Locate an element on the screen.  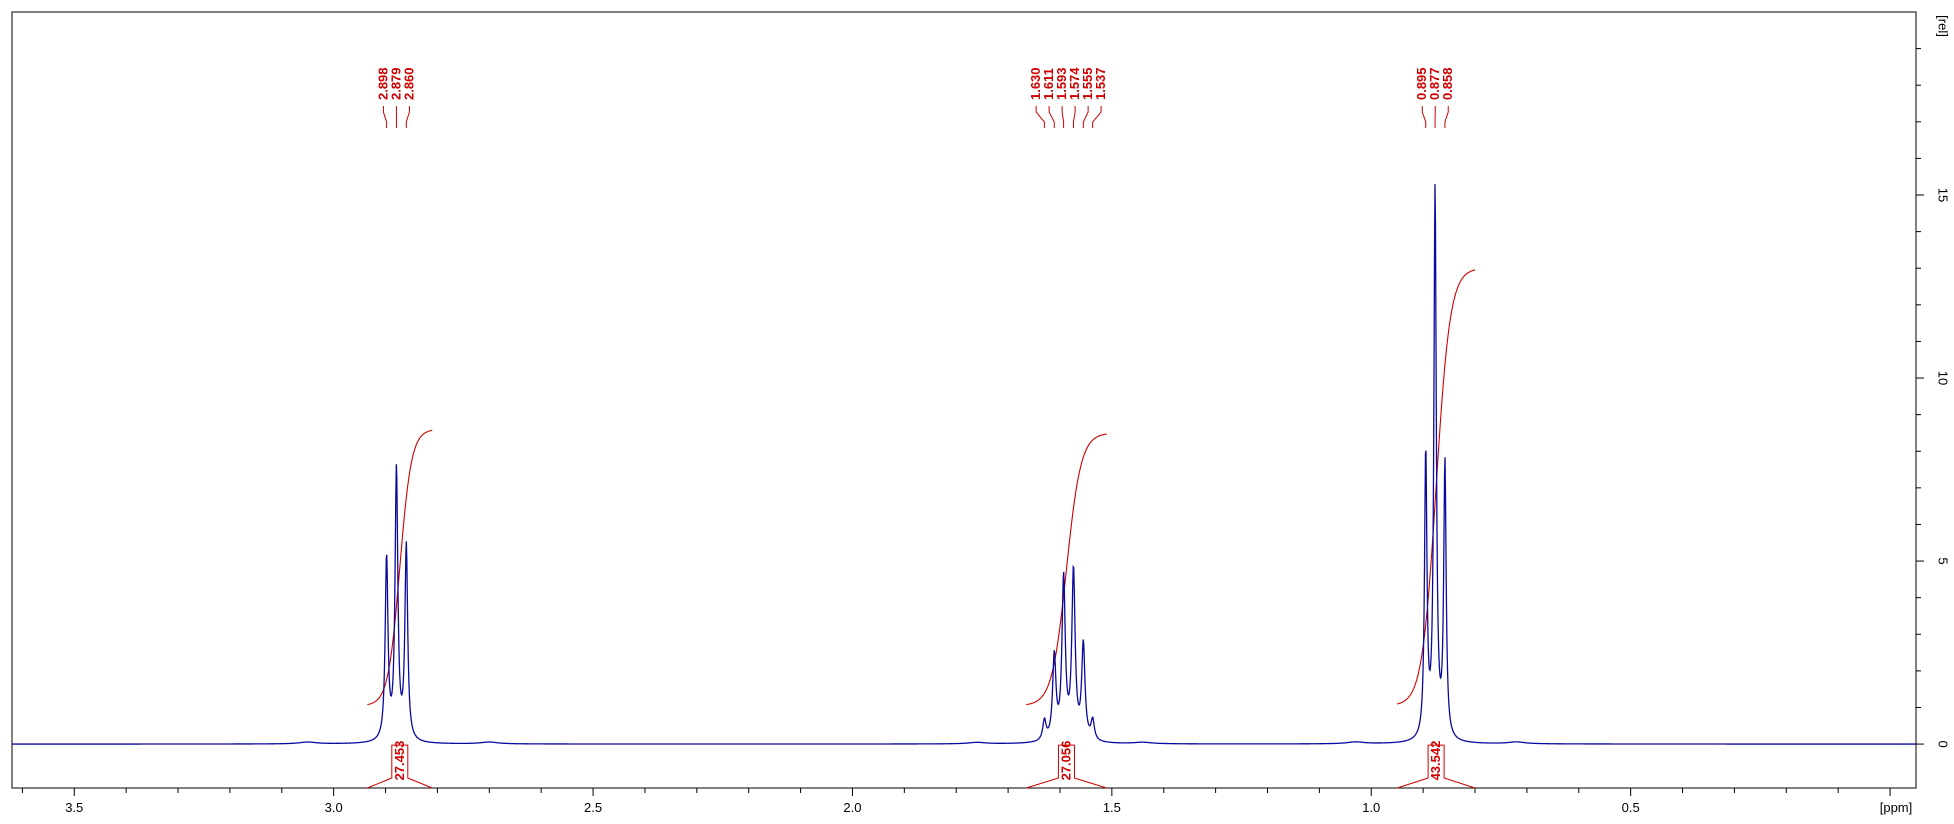
x-tick-label: 2.5 is located at coordinates (593, 807).